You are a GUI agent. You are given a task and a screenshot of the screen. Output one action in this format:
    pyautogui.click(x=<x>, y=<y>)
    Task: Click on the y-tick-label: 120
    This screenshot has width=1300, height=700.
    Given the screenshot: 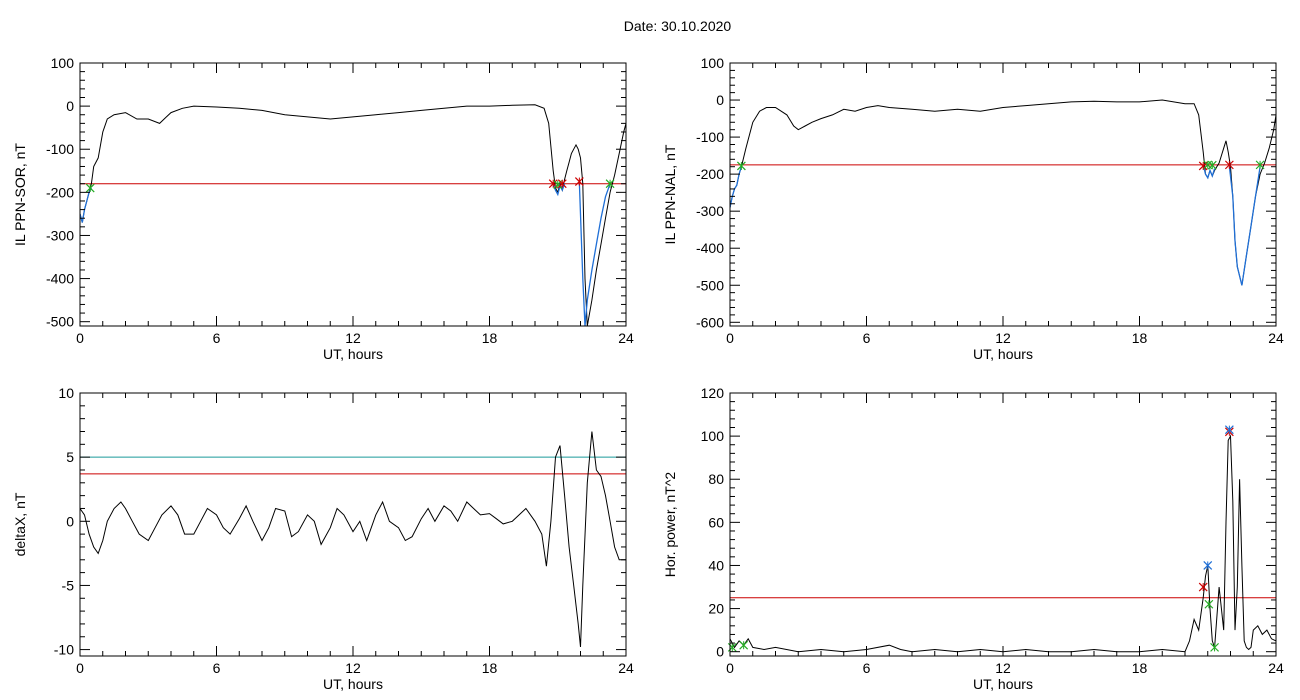 What is the action you would take?
    pyautogui.click(x=713, y=393)
    